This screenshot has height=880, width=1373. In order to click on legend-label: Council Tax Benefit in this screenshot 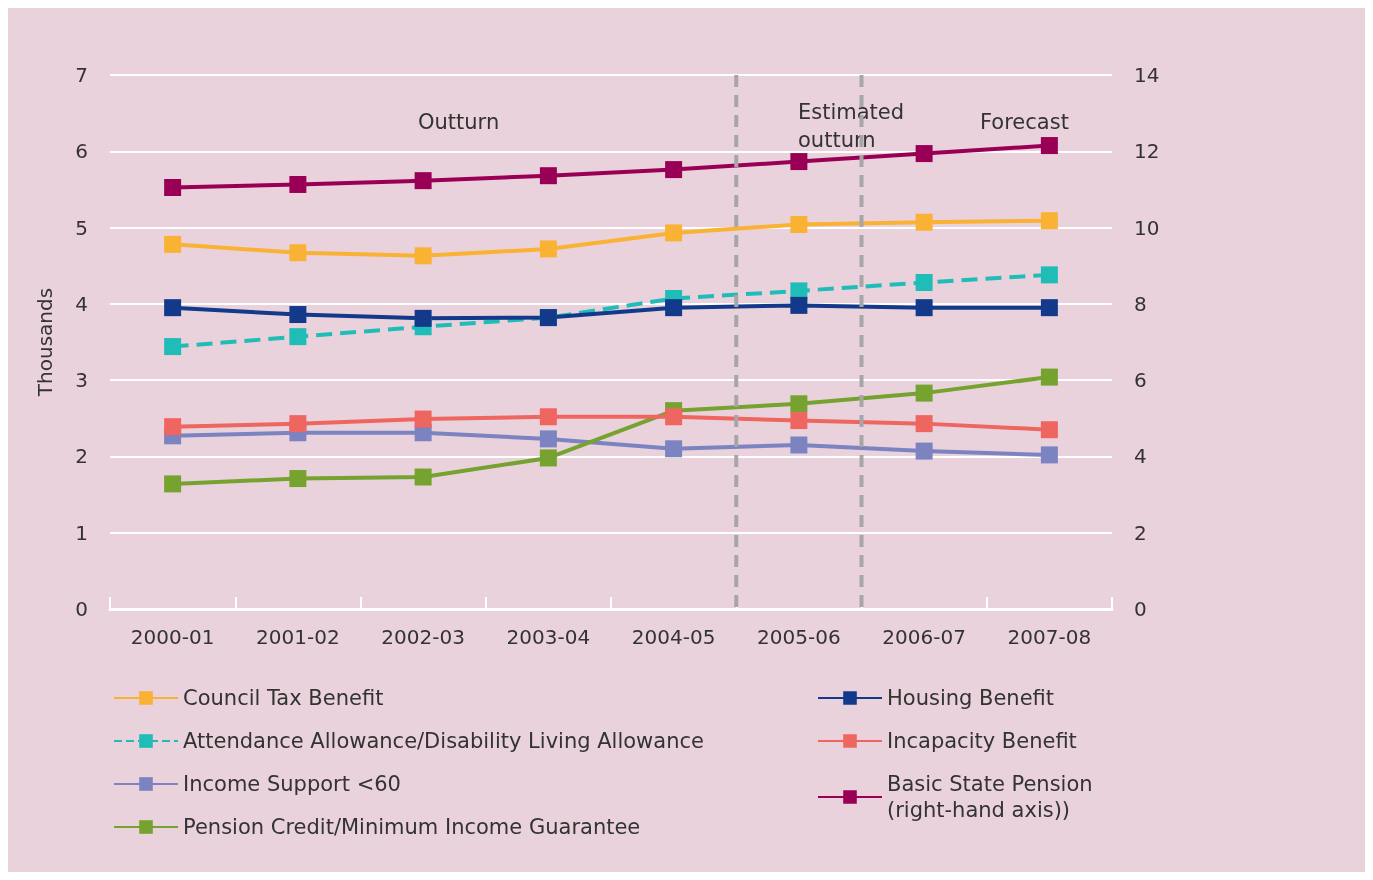, I will do `click(283, 698)`.